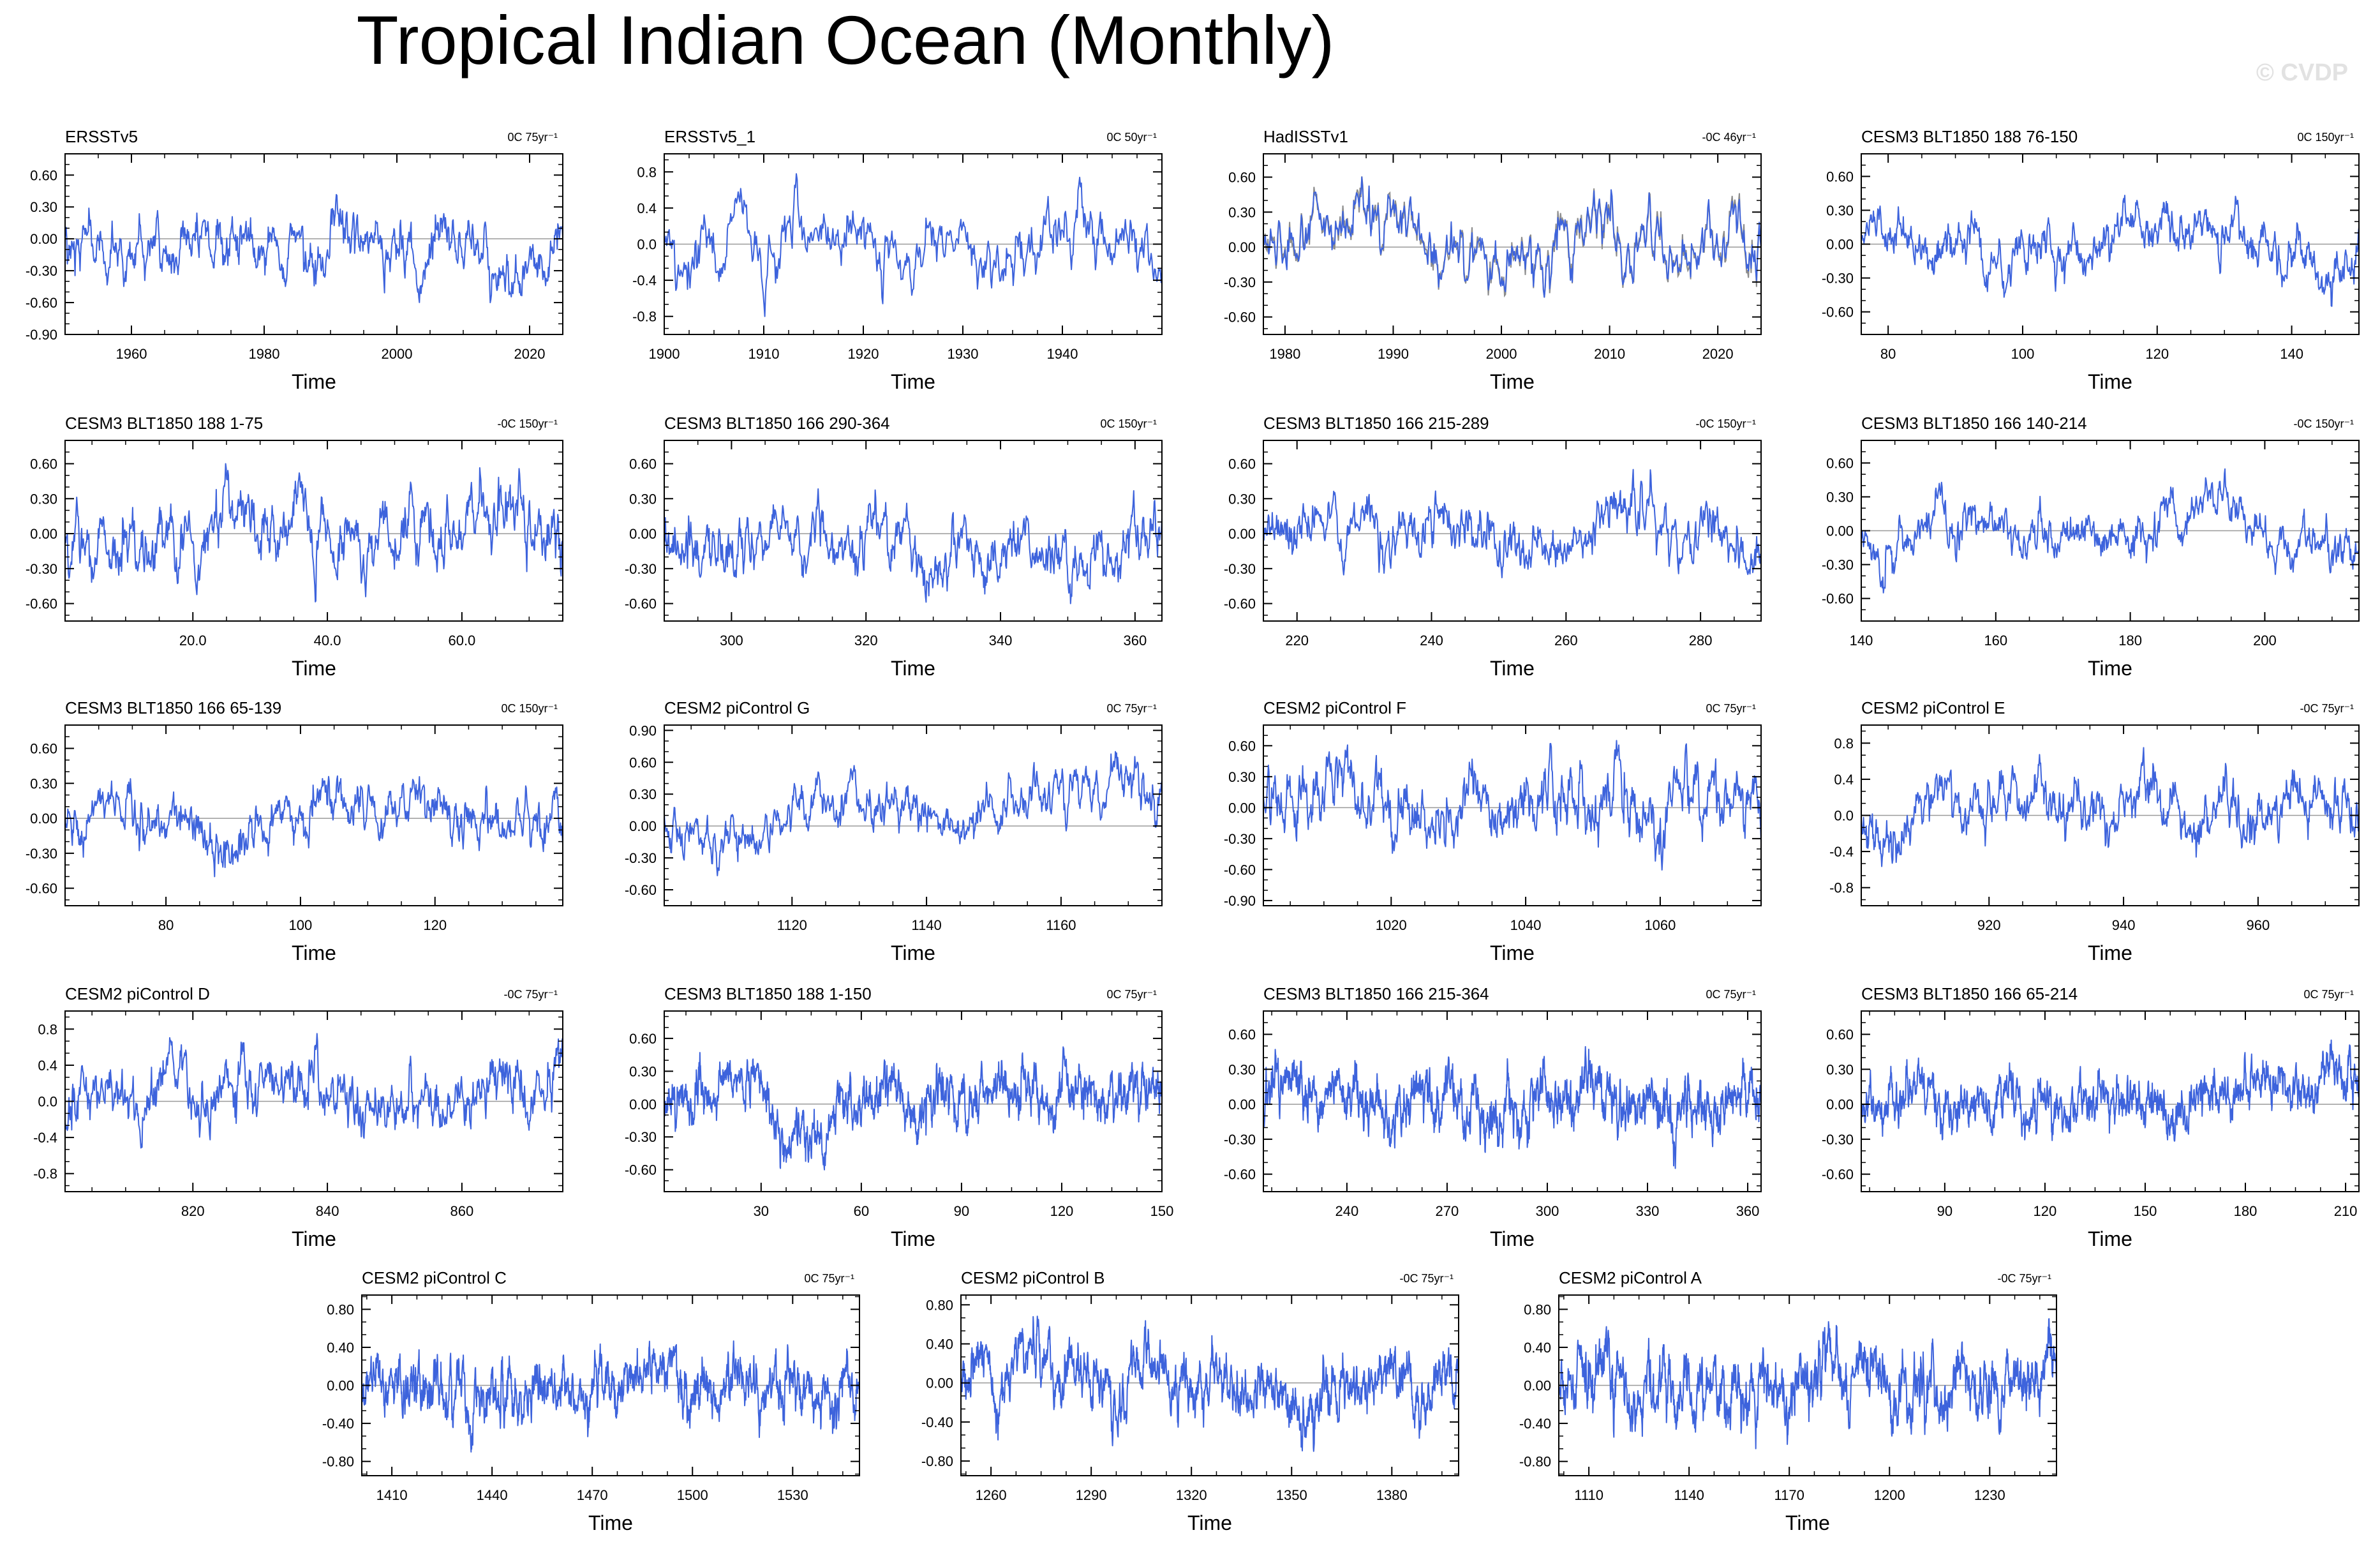  What do you see at coordinates (45, 1138) in the screenshot?
I see `y-tick-label: -0.4` at bounding box center [45, 1138].